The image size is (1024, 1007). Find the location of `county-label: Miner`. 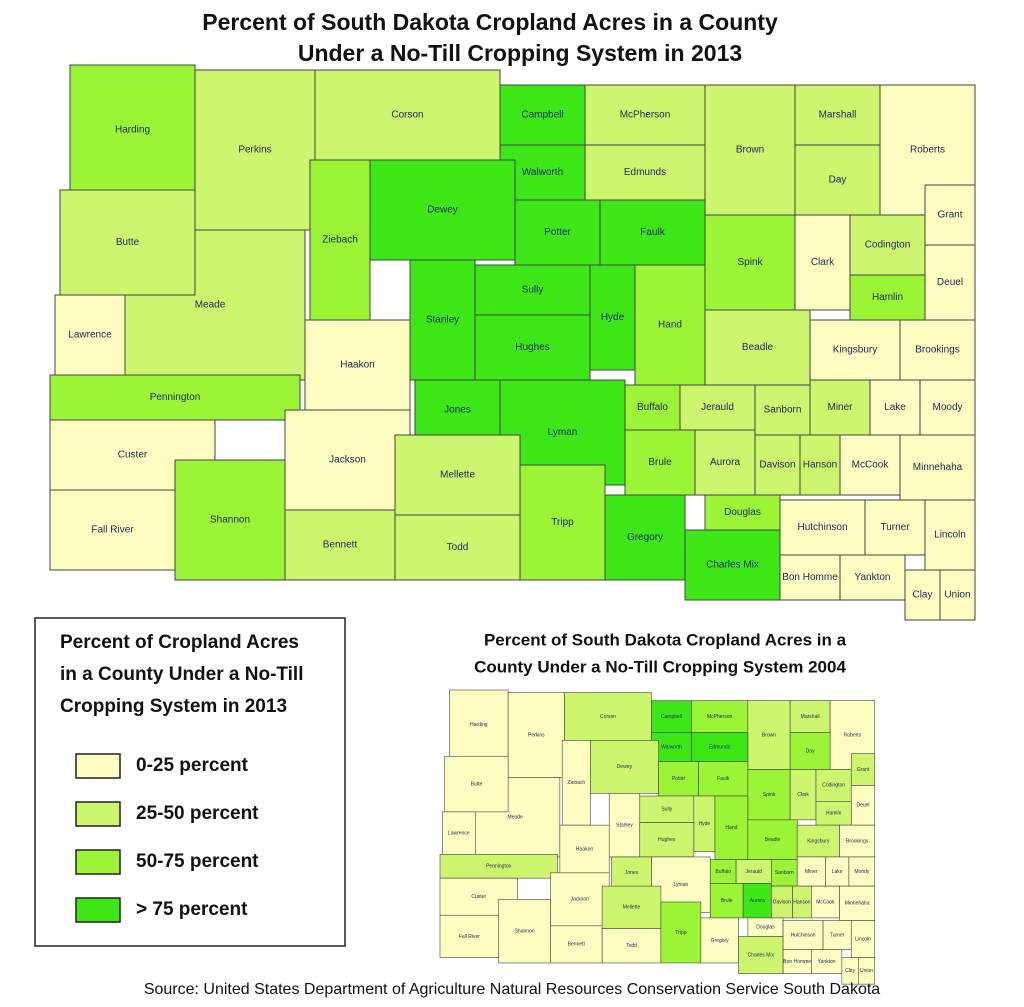

county-label: Miner is located at coordinates (840, 407).